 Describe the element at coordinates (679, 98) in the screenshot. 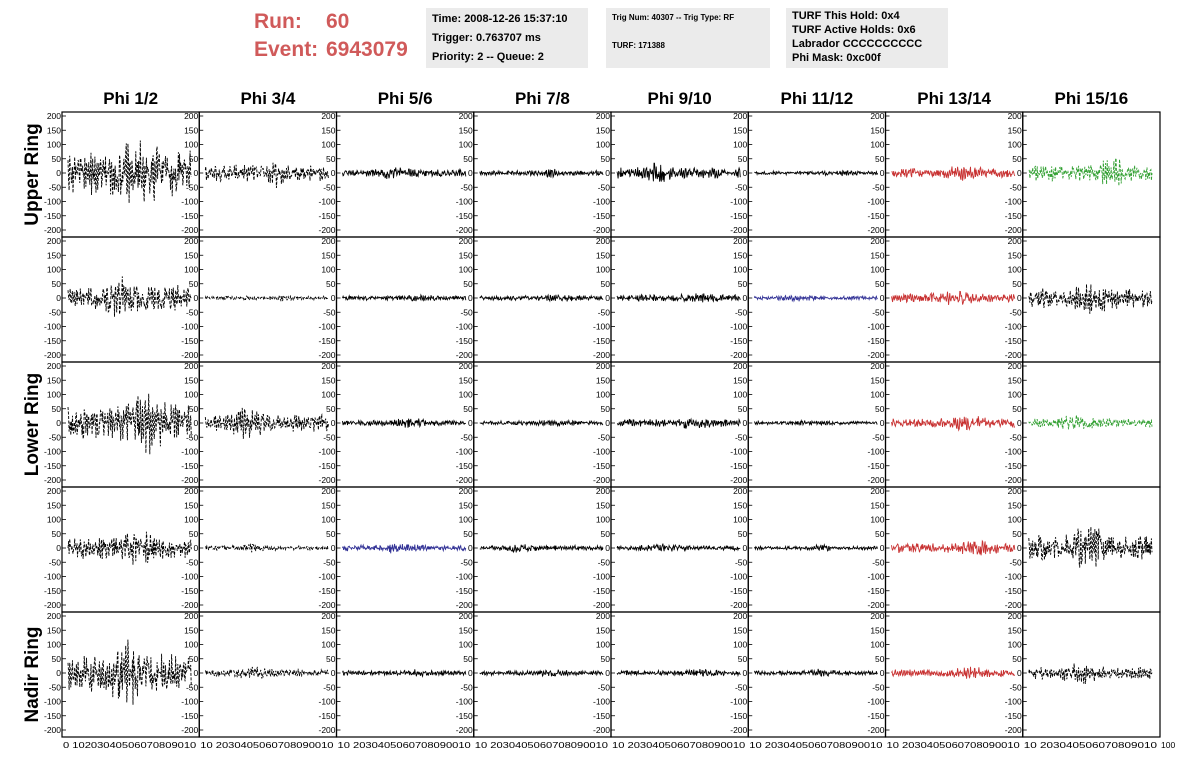

I see `column-title: Phi 9/10` at that location.